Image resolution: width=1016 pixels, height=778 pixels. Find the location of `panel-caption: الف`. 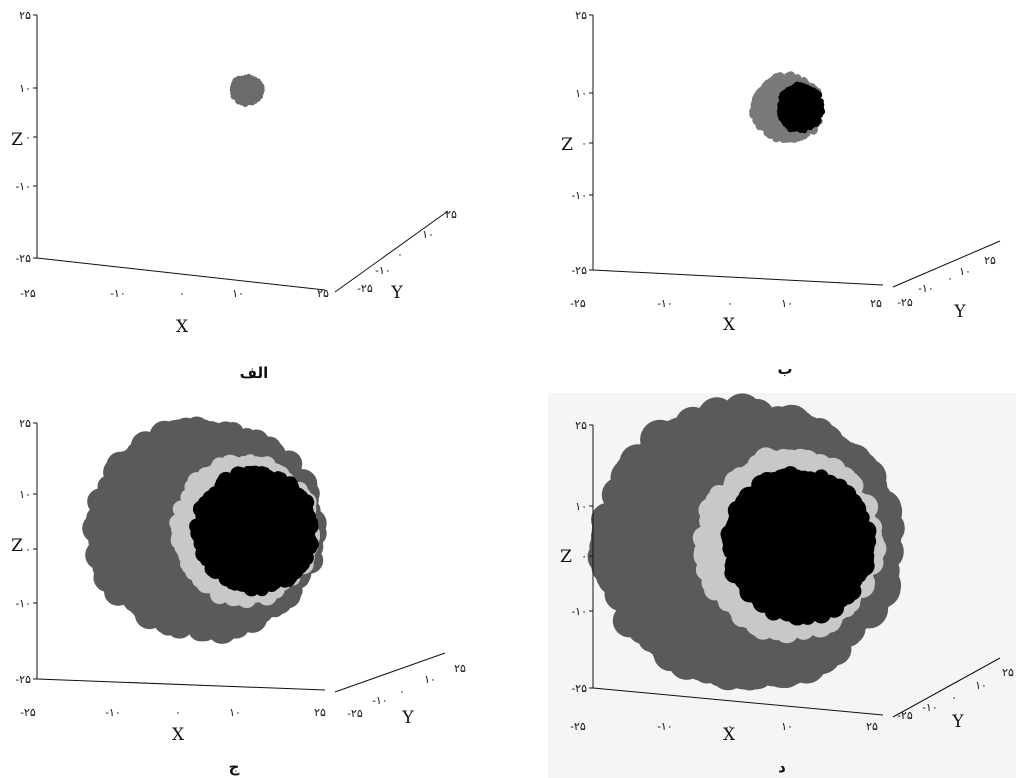

panel-caption: الف is located at coordinates (254, 373).